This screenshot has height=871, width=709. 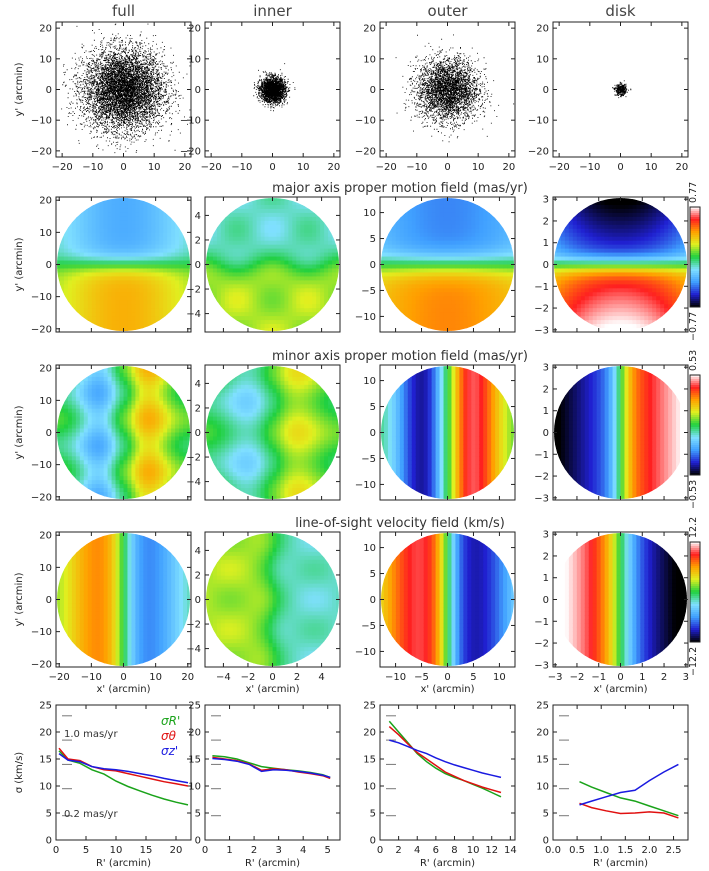 What do you see at coordinates (546, 265) in the screenshot?
I see `map-1-disk-ytick-label: 0` at bounding box center [546, 265].